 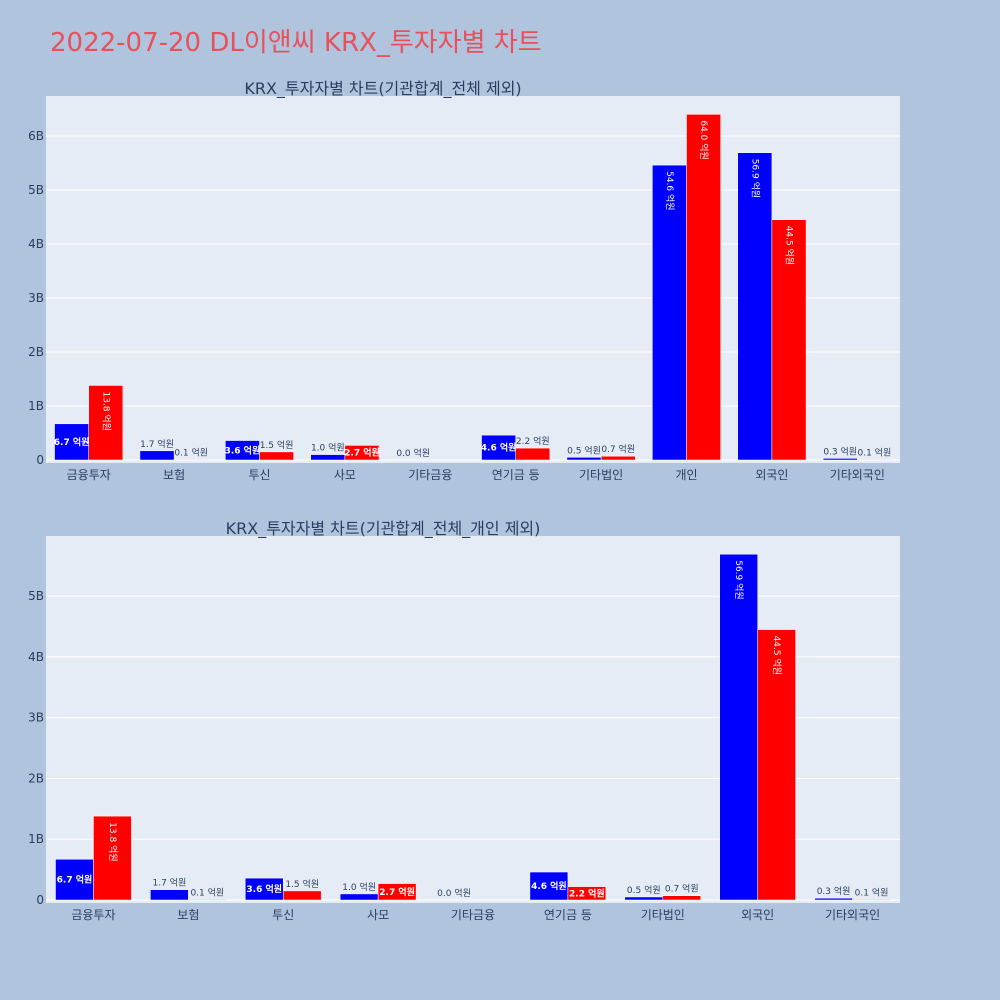 What do you see at coordinates (704, 139) in the screenshot?
I see `data-label: 64.0 억원` at bounding box center [704, 139].